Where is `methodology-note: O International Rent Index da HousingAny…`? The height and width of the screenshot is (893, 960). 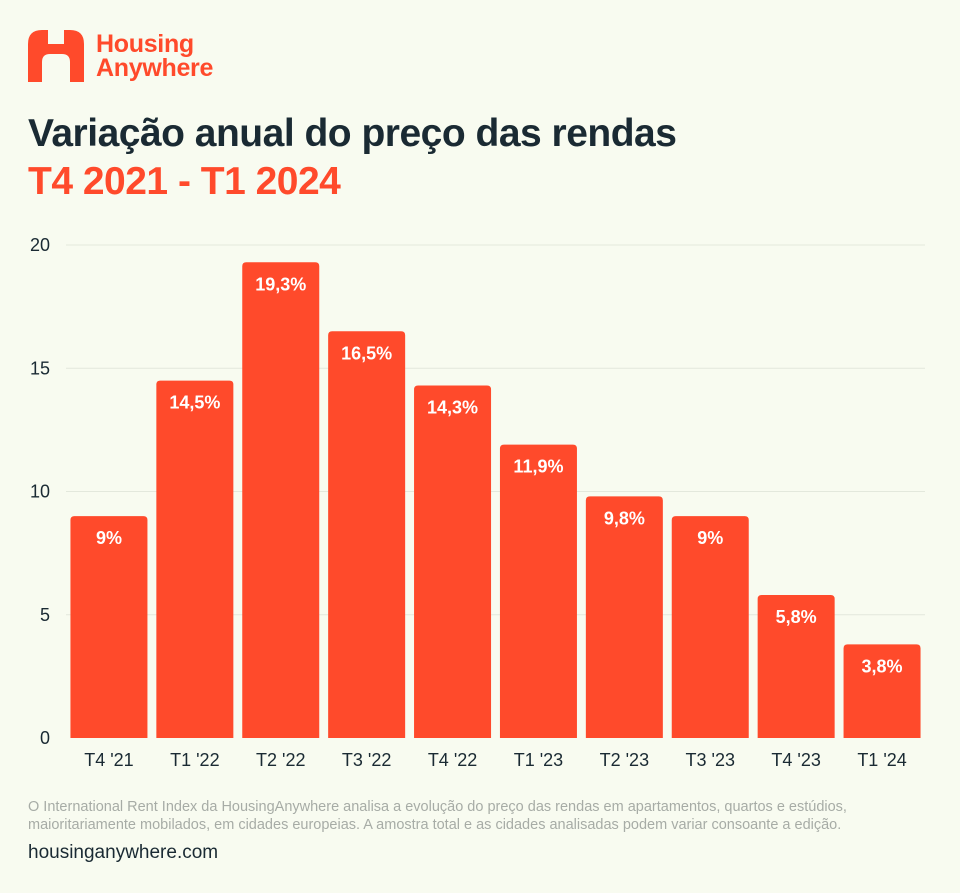
methodology-note: O International Rent Index da HousingAny… is located at coordinates (437, 816).